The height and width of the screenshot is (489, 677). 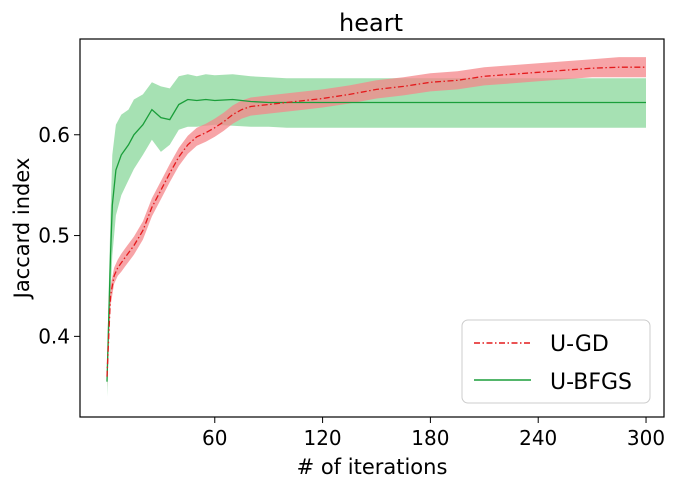 I want to click on y-tick-label: 0.5, so click(x=54, y=236).